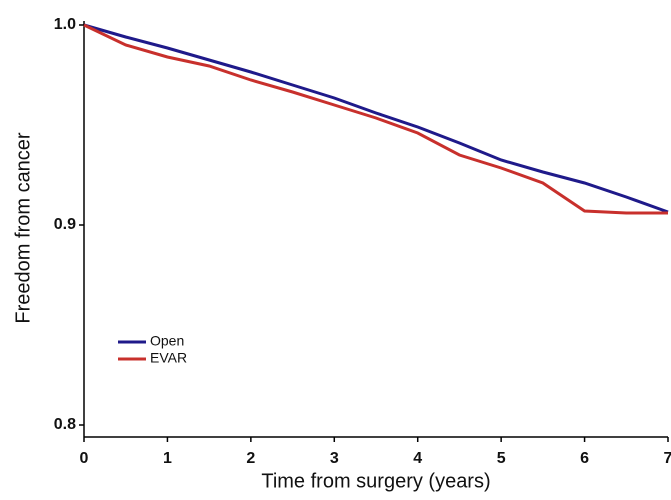  I want to click on y-axis-title: Freedom from cancer, so click(23, 228).